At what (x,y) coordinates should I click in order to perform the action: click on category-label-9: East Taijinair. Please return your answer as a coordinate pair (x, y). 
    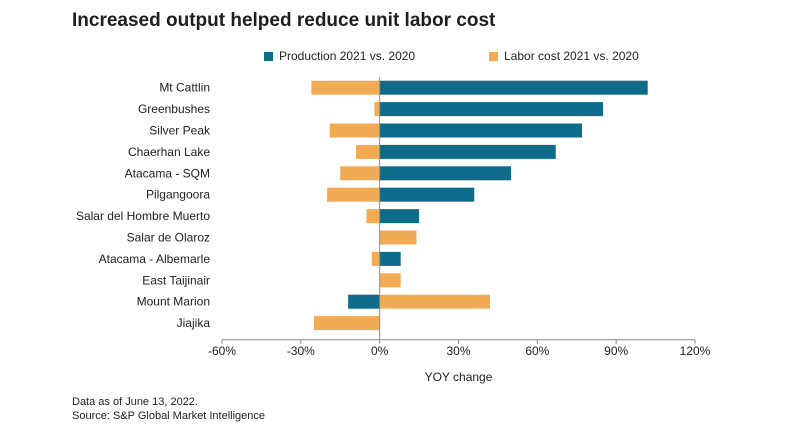
    Looking at the image, I should click on (176, 280).